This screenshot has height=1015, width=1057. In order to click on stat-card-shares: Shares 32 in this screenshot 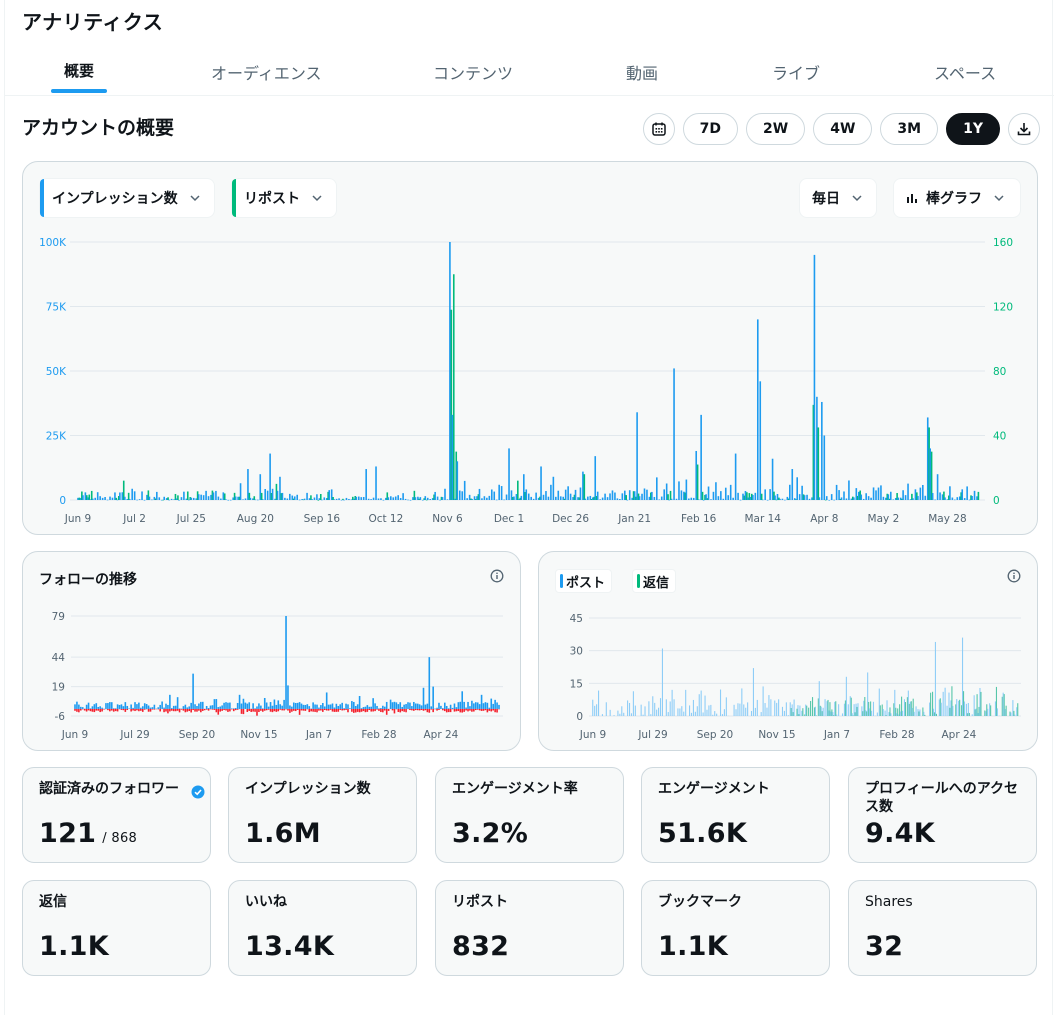, I will do `click(942, 928)`.